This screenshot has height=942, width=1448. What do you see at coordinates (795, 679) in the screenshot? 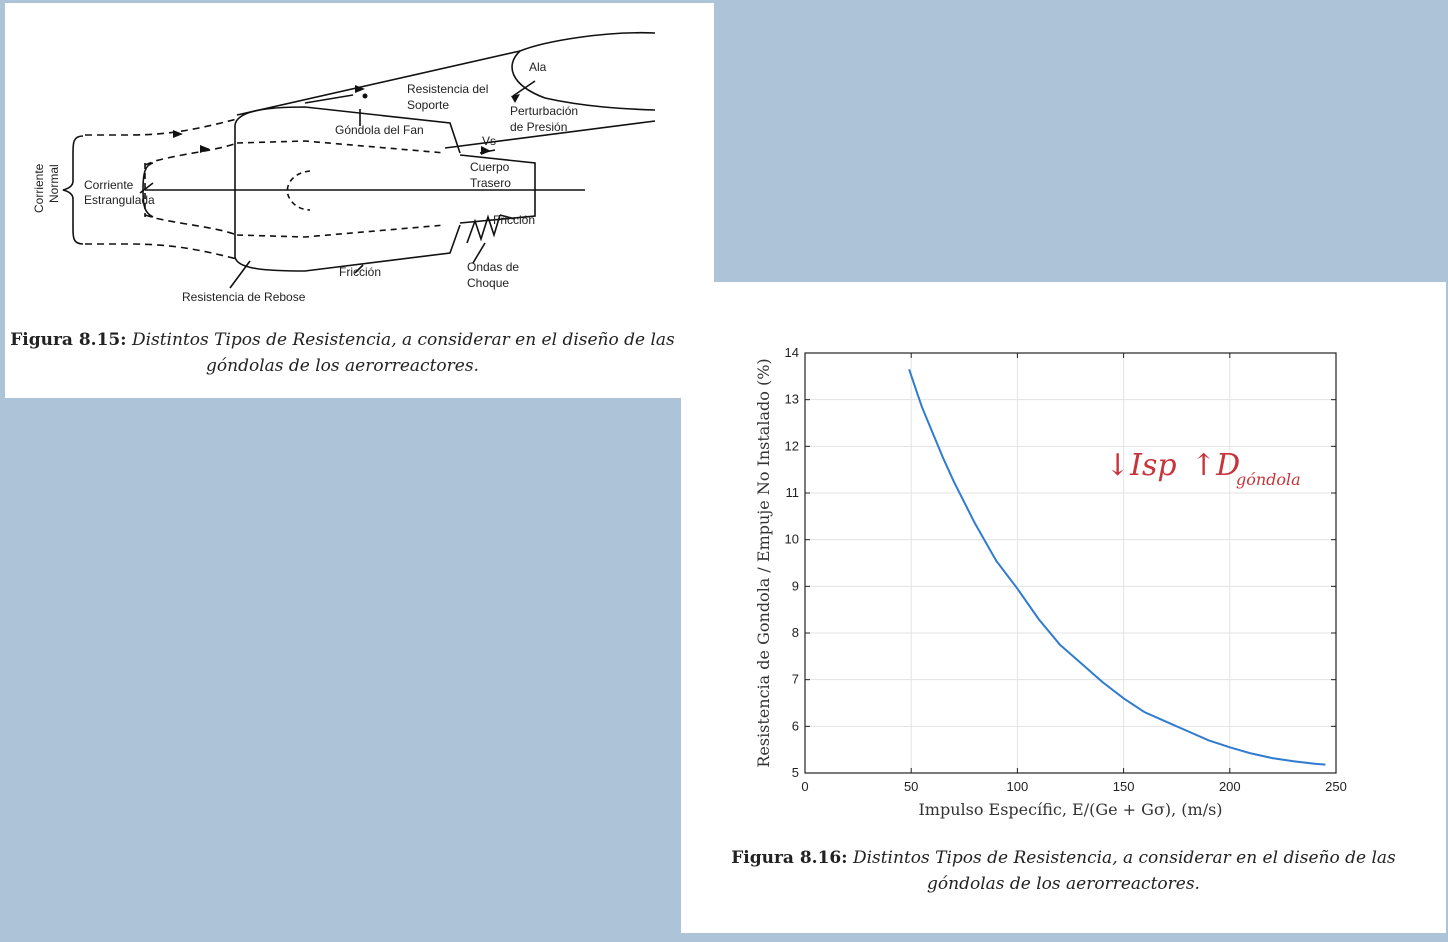
I see `y-tick-label: 7` at bounding box center [795, 679].